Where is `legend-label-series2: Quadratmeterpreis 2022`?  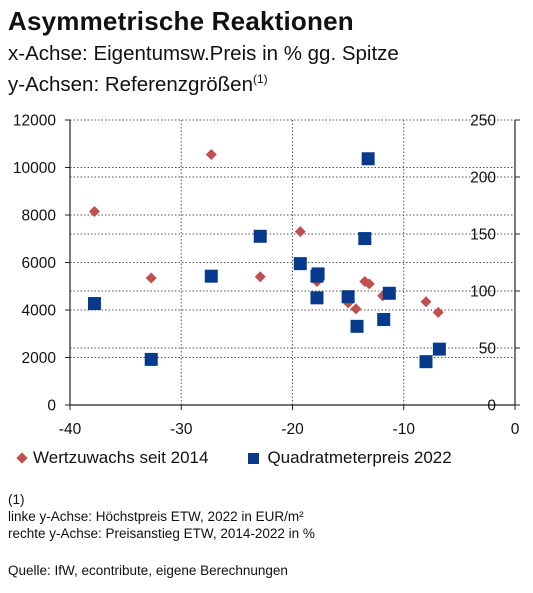 legend-label-series2: Quadratmeterpreis 2022 is located at coordinates (359, 457).